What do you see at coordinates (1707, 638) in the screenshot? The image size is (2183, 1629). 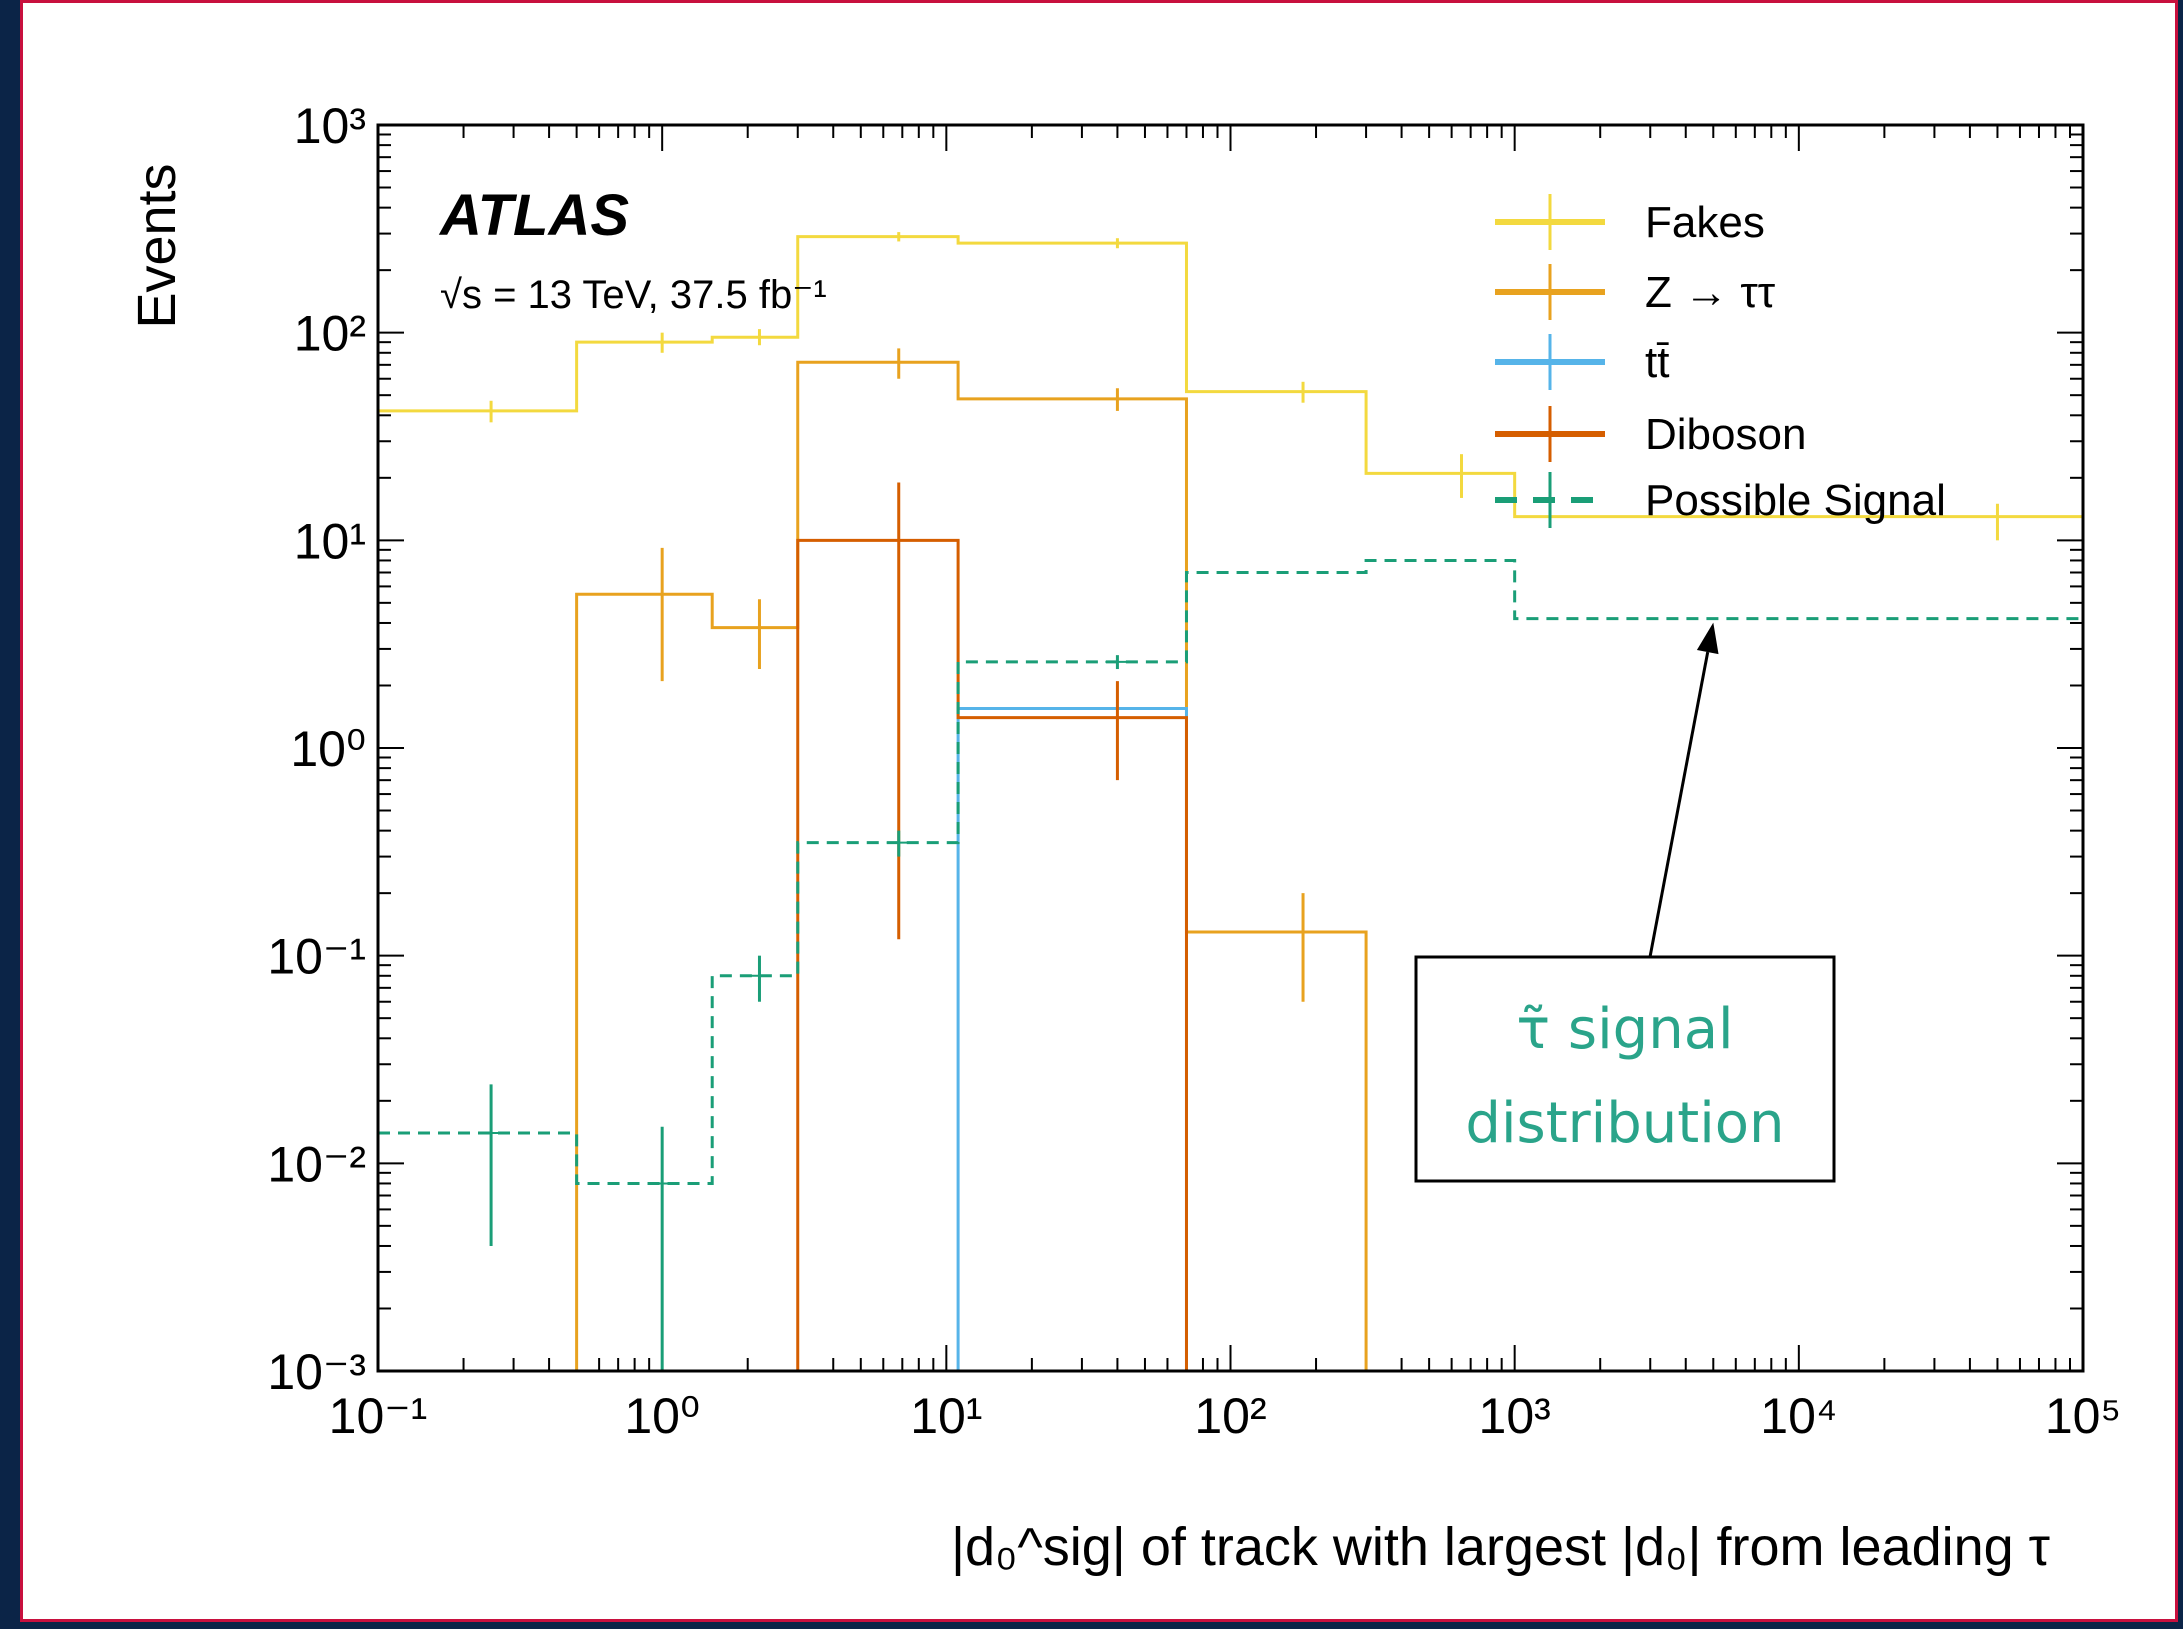 I see `annotation-arrow-head` at bounding box center [1707, 638].